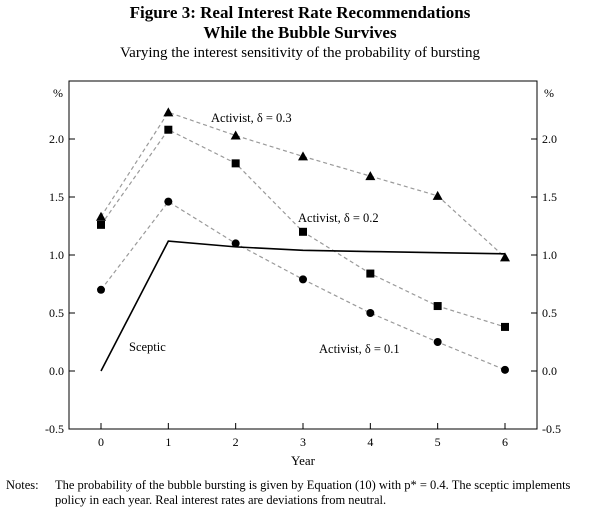 The height and width of the screenshot is (514, 600). I want to click on x-tick-label: 2, so click(236, 442).